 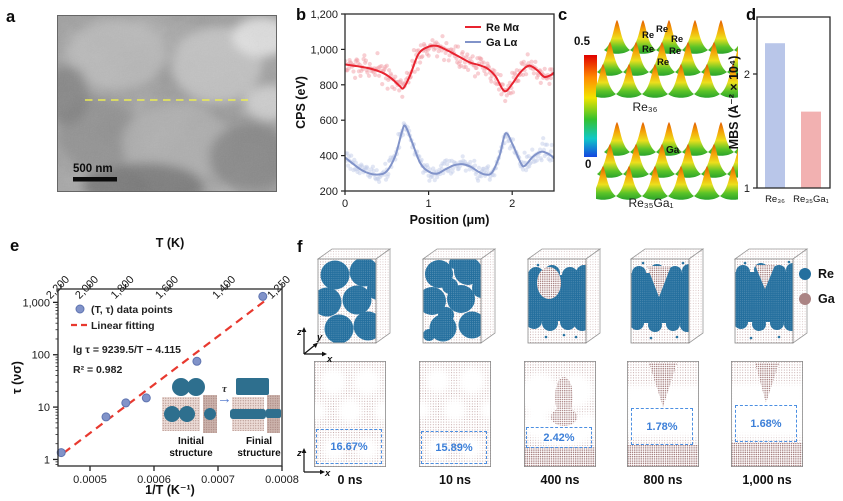 I want to click on svg-text: 1,250, so click(x=279, y=288).